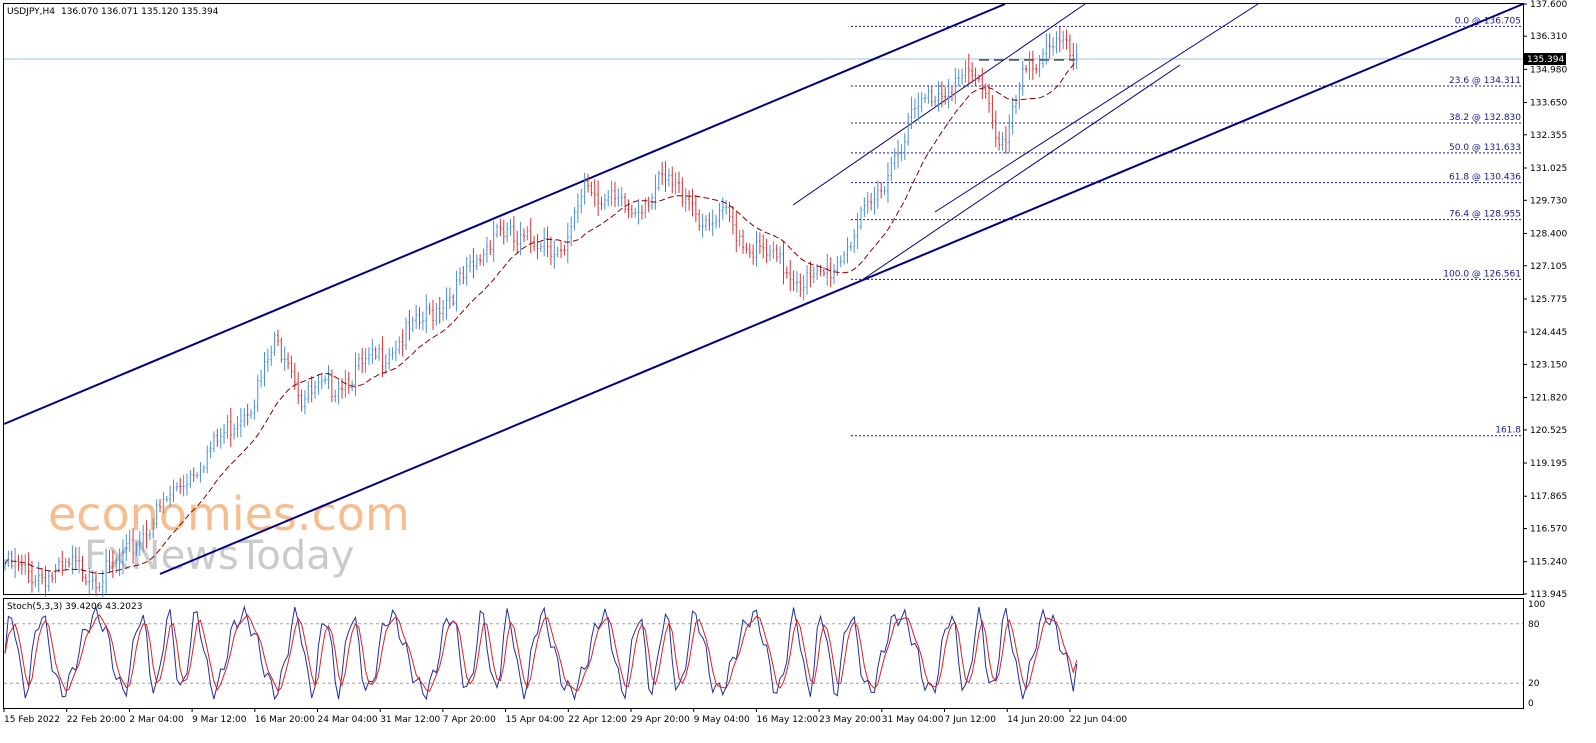  Describe the element at coordinates (1536, 605) in the screenshot. I see `stoch-level-label: 100` at that location.